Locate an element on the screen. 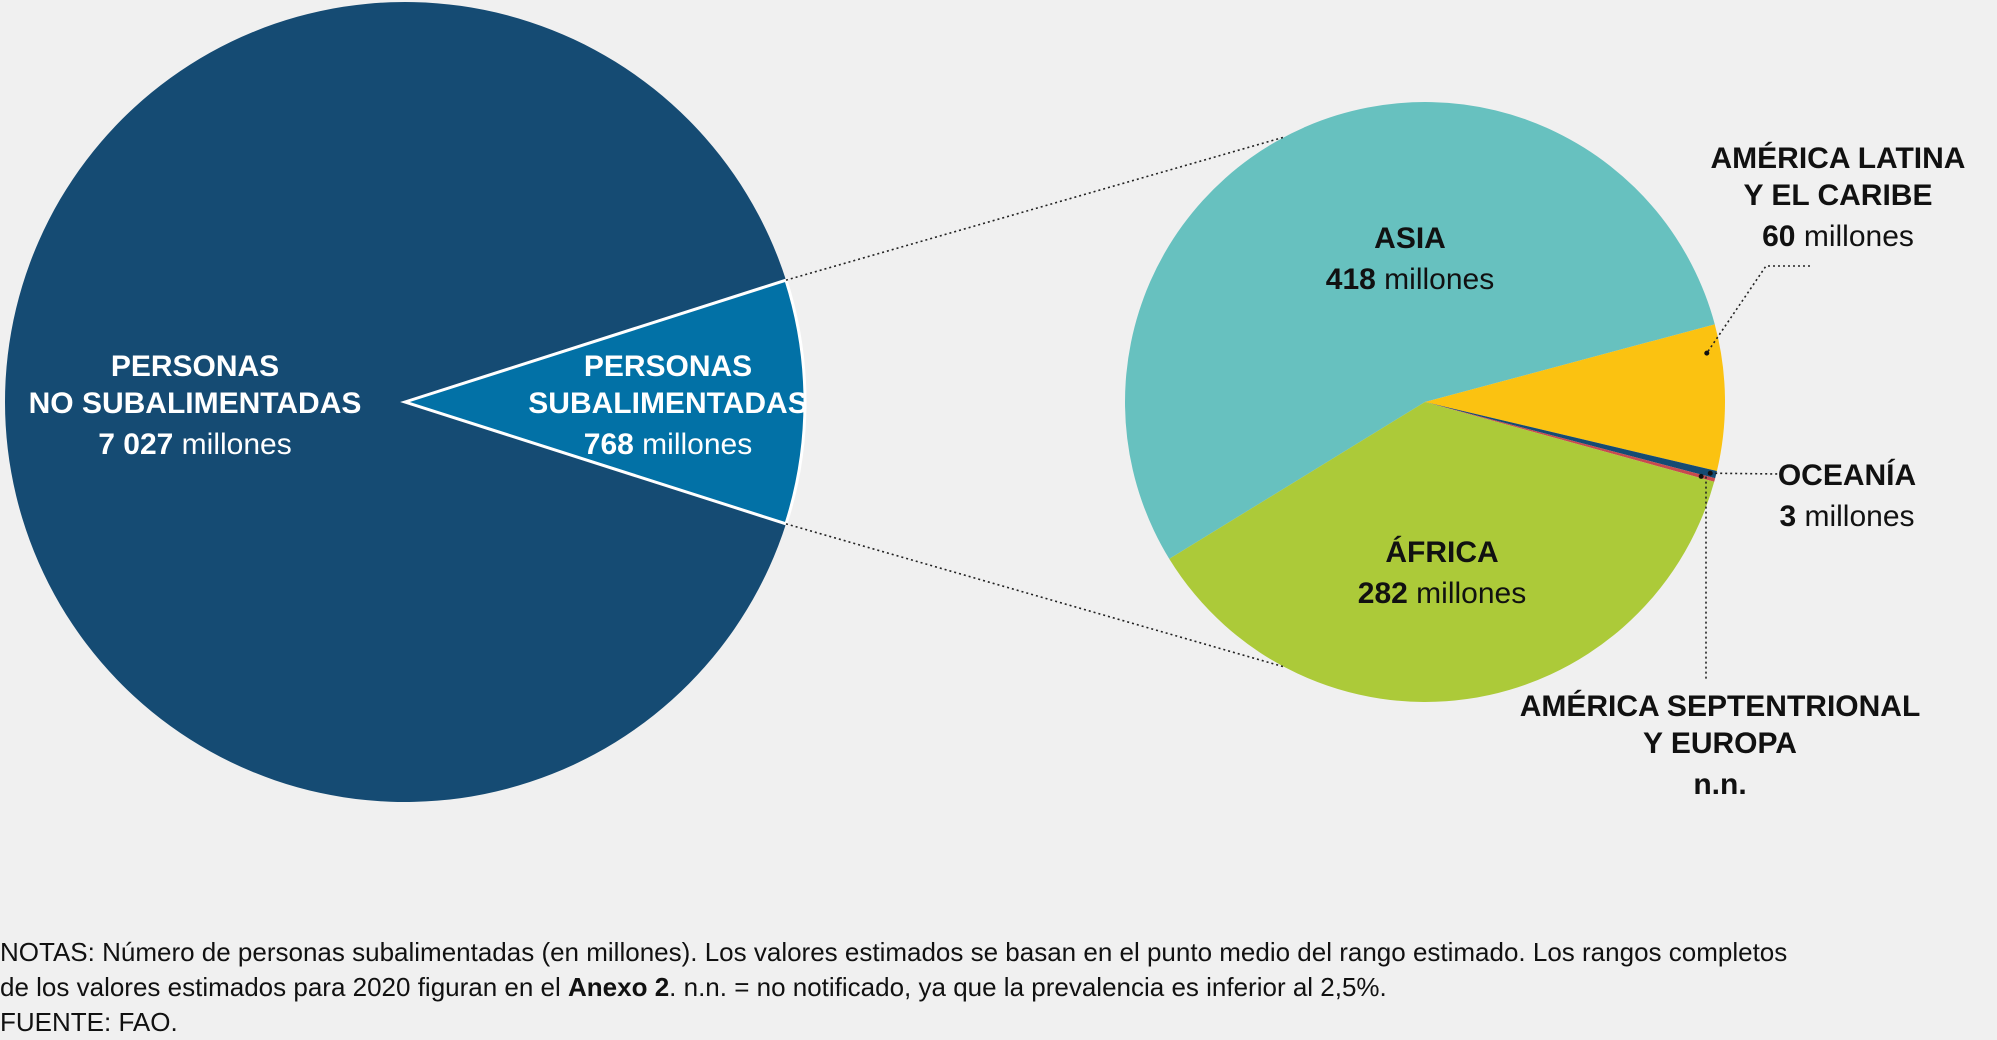  slice-oceania-label-line: OCEANÍA is located at coordinates (1847, 475).